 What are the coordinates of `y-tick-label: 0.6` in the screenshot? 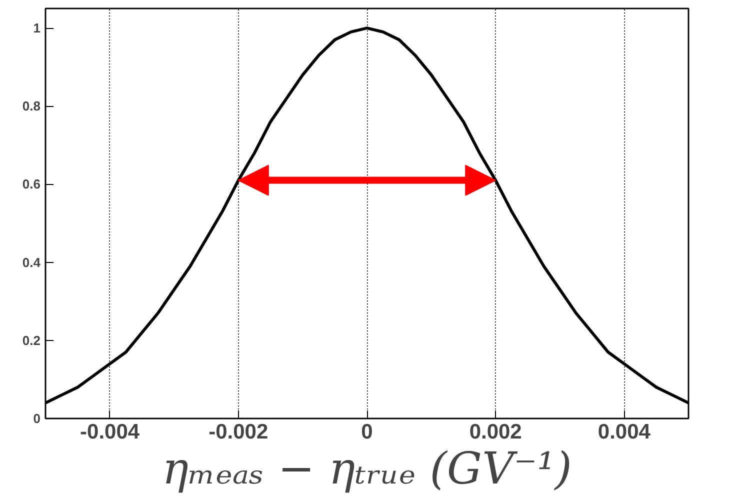 It's located at (31, 184).